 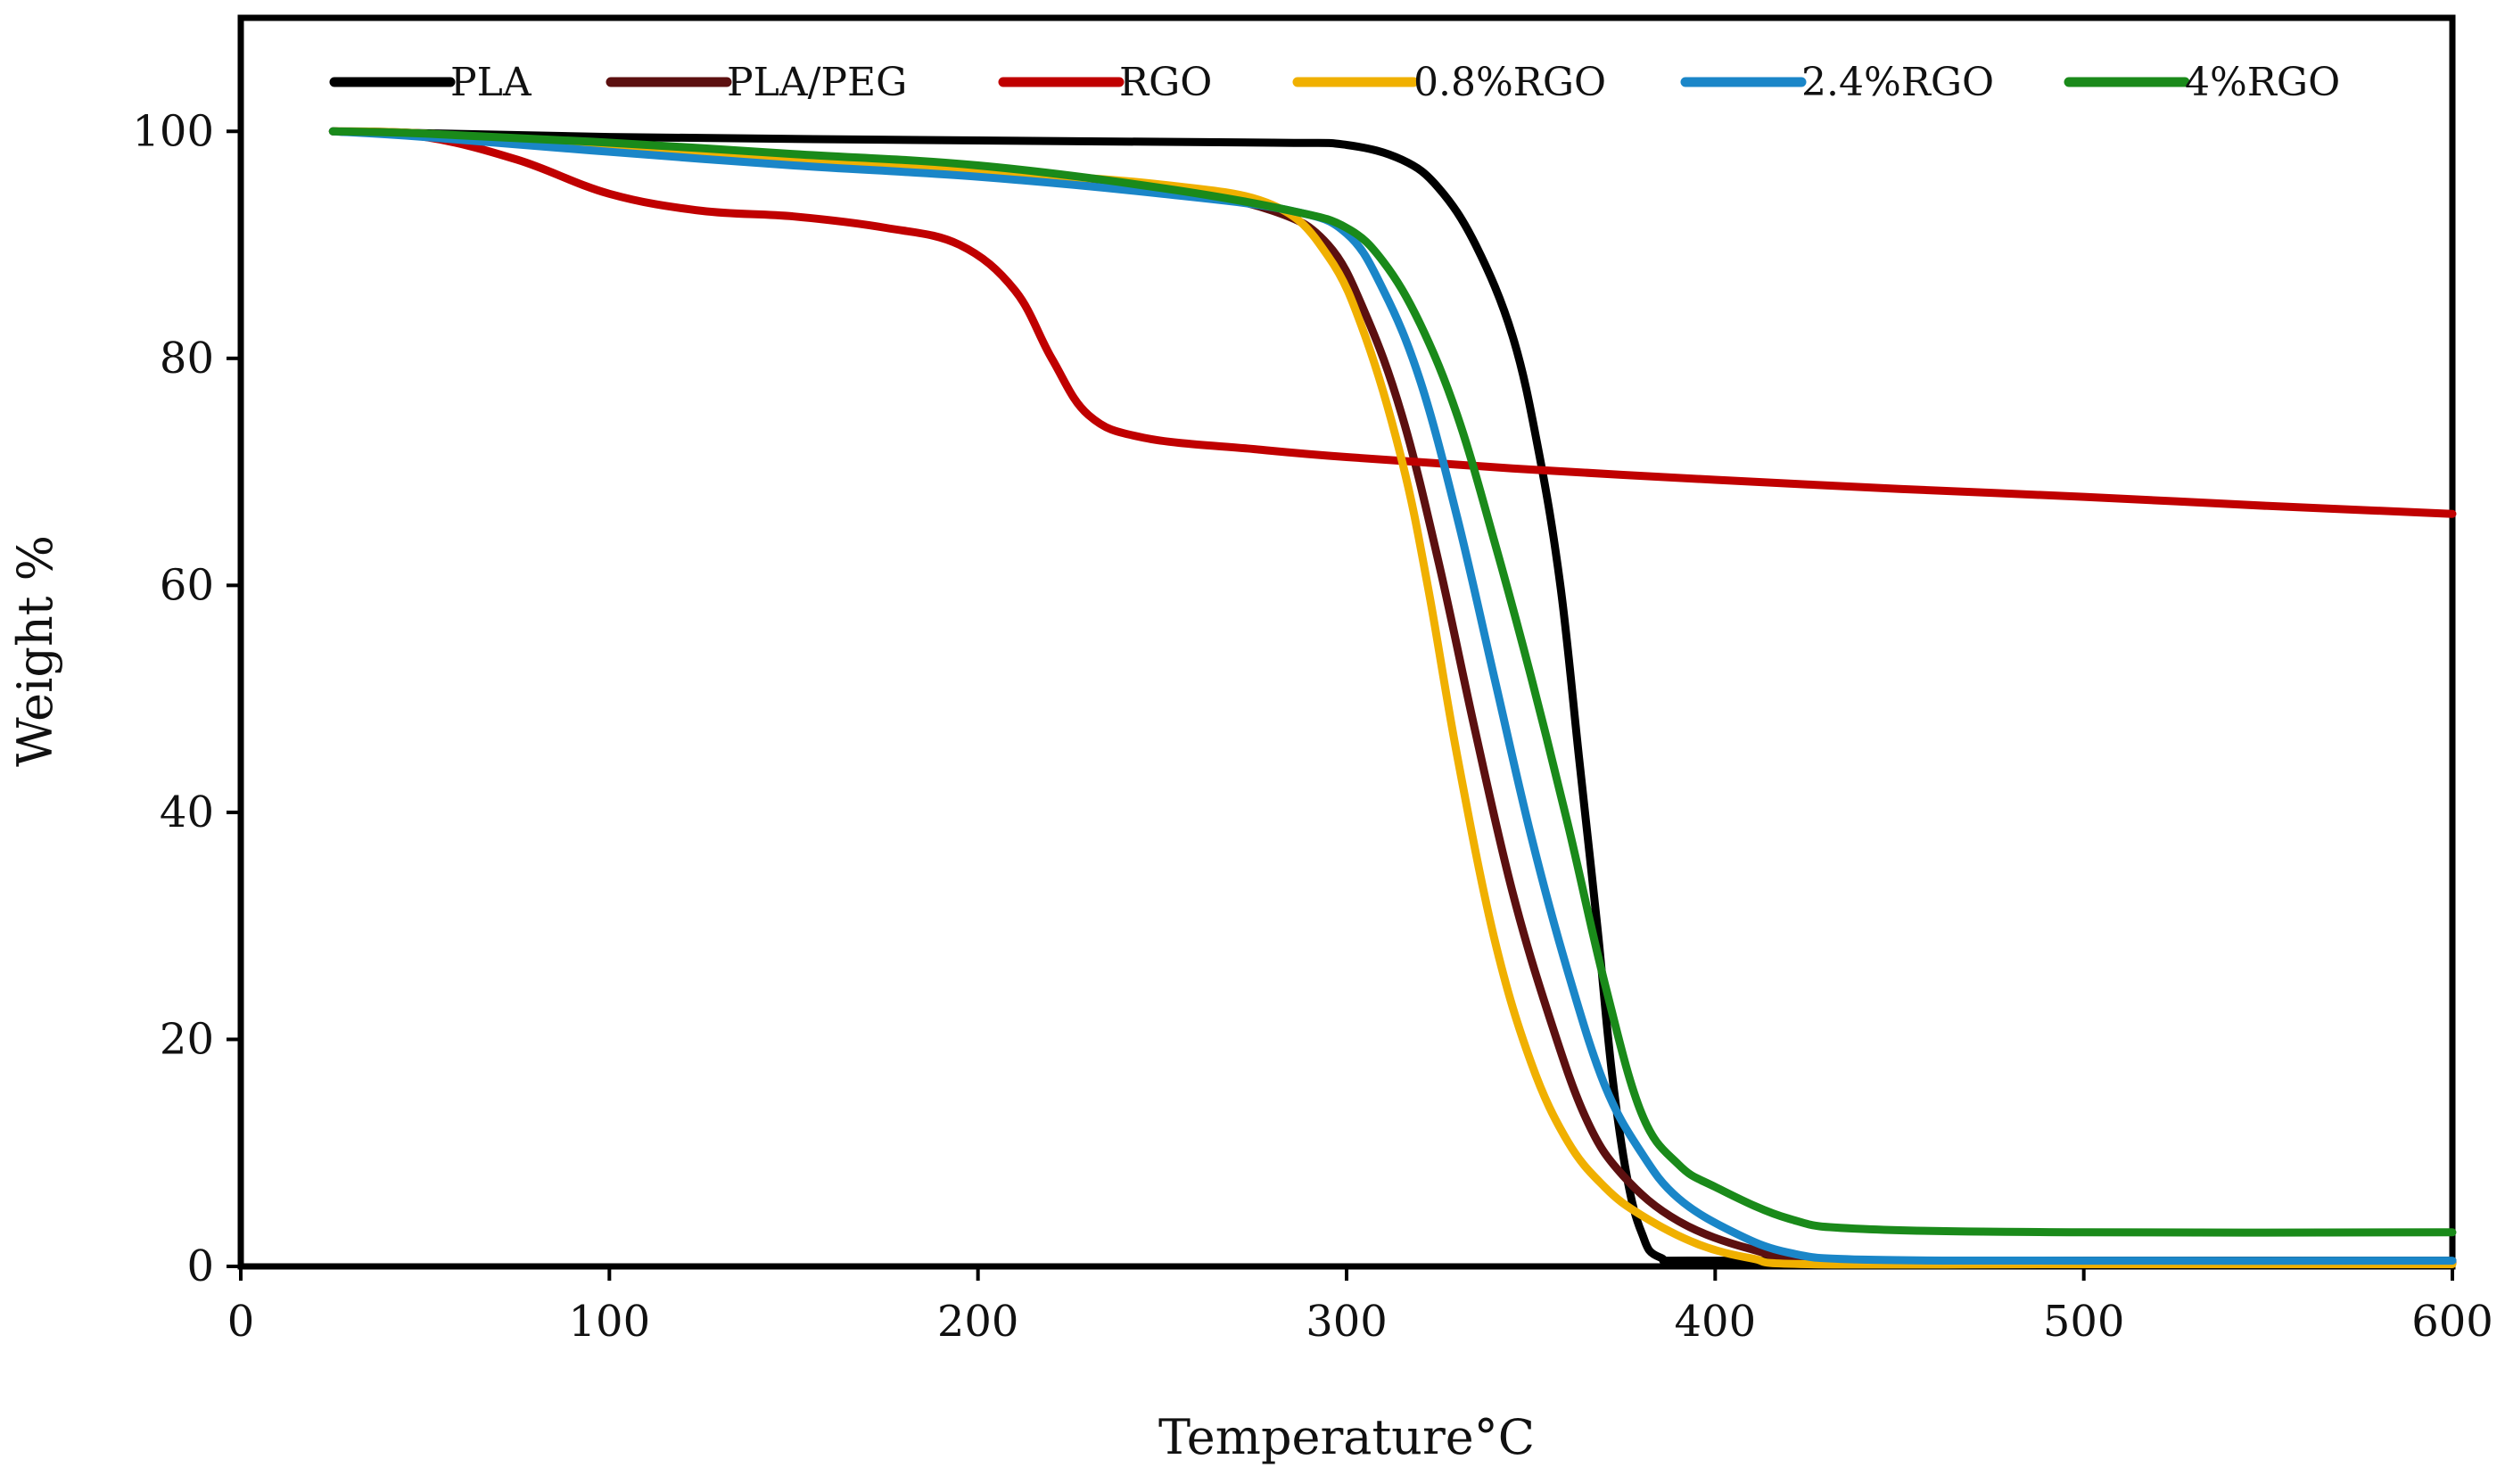 I want to click on legend-label-pla: PLA, so click(x=491, y=82).